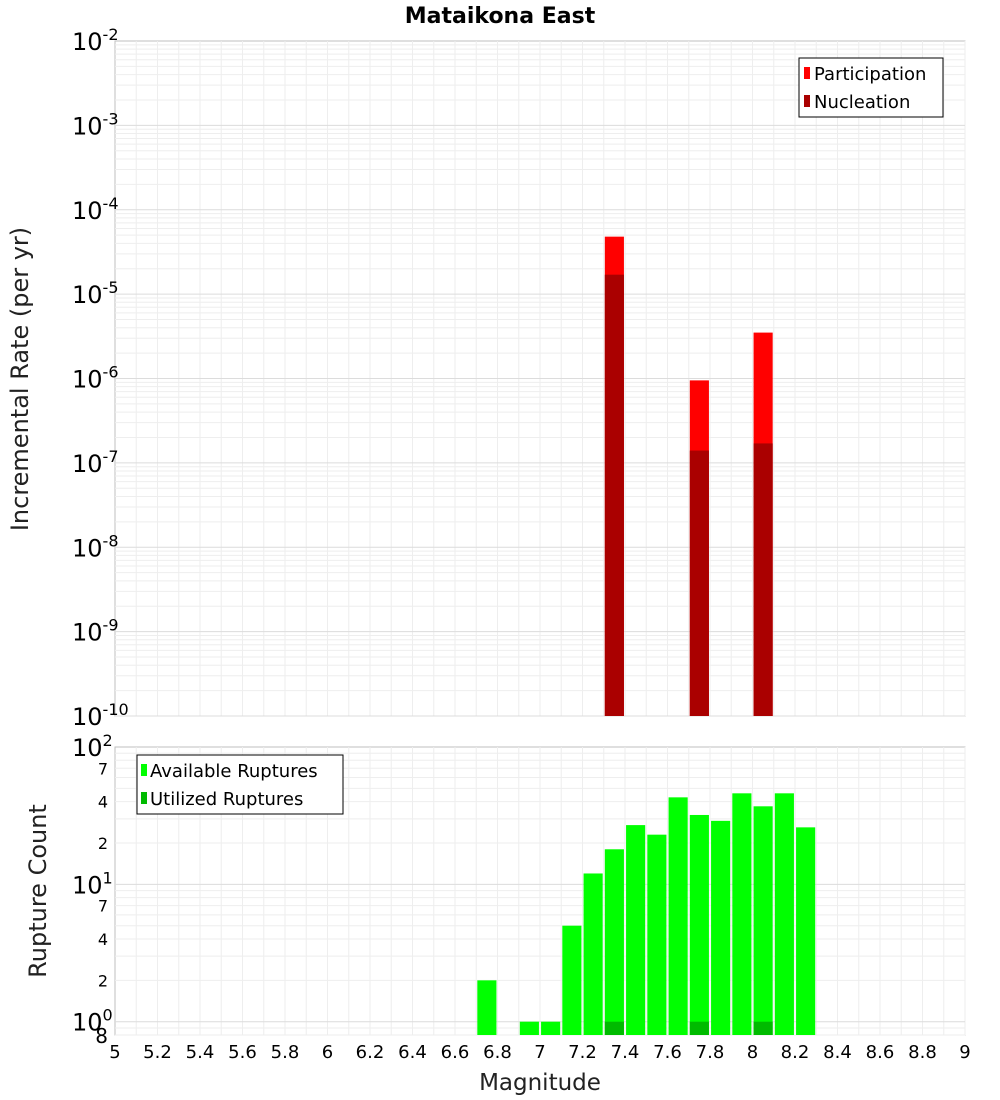  Describe the element at coordinates (100, 715) in the screenshot. I see `rate-y-tick-label: 10⁻¹⁰` at that location.